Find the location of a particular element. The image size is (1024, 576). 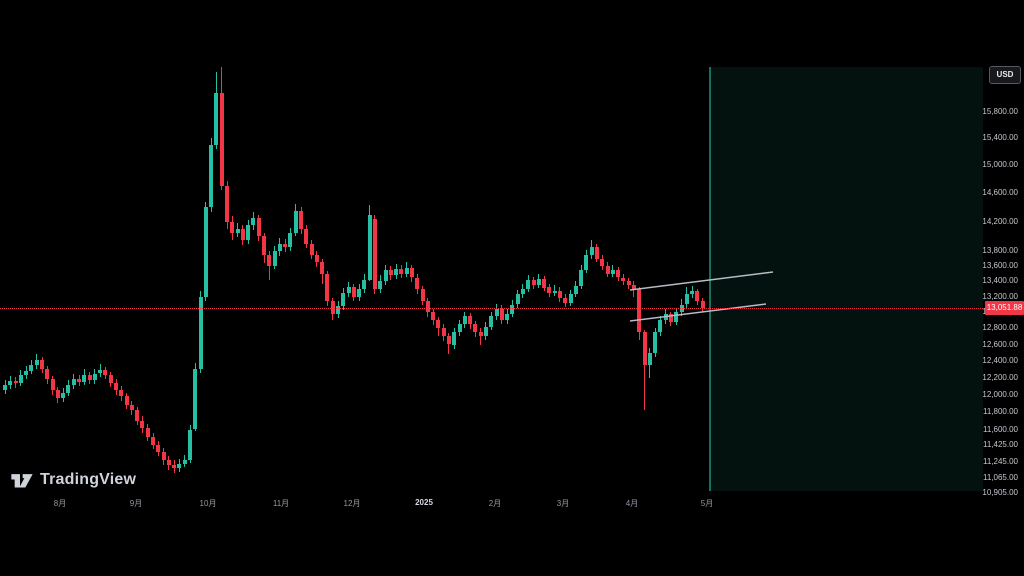

price-tick-label: 14,200.00 is located at coordinates (1000, 221).